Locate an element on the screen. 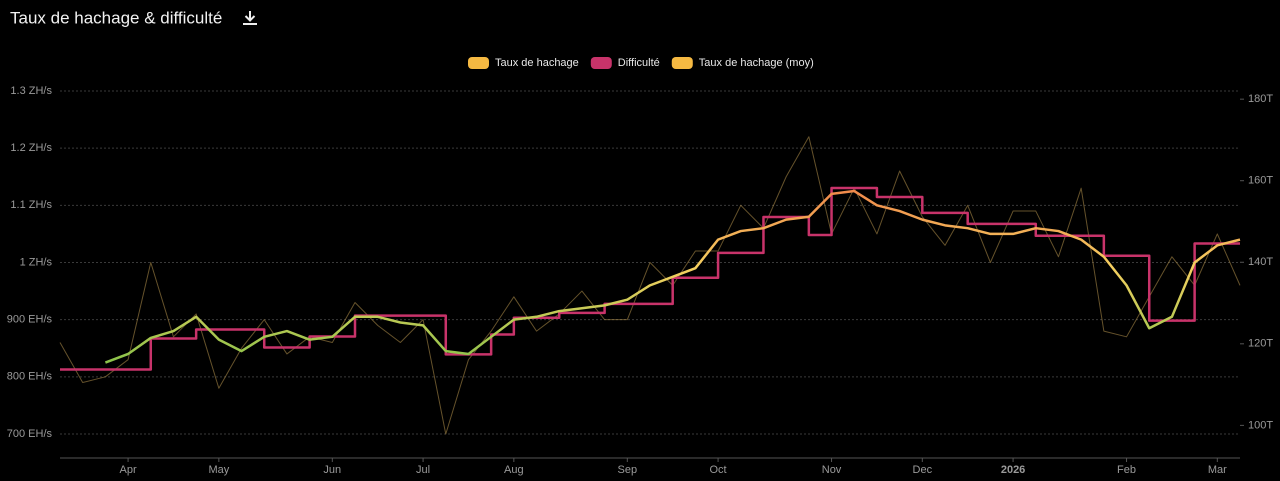 The height and width of the screenshot is (481, 1280). y2-tick-label: 140T is located at coordinates (1260, 262).